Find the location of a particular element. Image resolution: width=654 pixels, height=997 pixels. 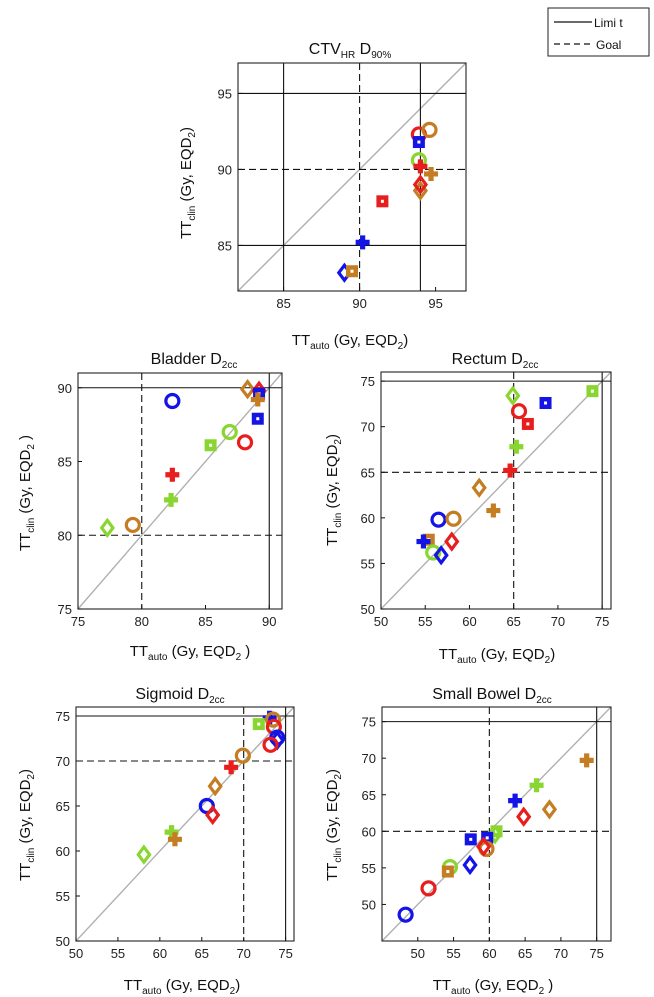

smallbowel-xlabel-part: ) is located at coordinates (548, 985).